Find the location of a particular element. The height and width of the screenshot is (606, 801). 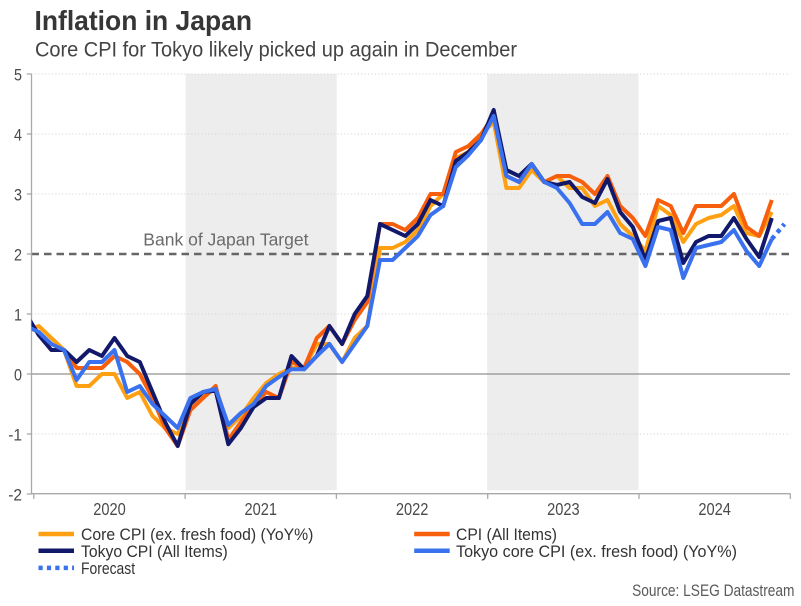

svg-text: Forecast is located at coordinates (108, 568).